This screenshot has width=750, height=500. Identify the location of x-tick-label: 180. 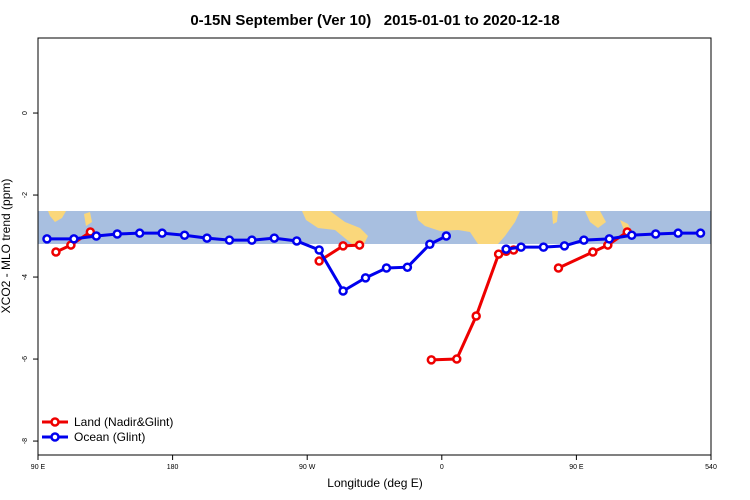
(173, 467).